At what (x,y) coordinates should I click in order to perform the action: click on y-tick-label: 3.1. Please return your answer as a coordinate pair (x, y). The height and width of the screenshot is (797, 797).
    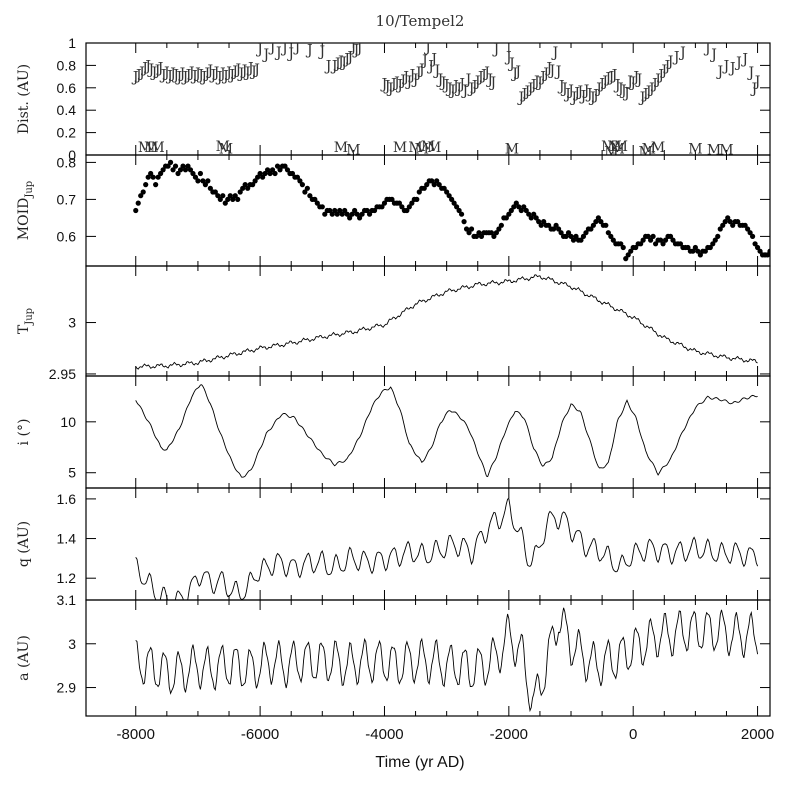
    Looking at the image, I should click on (67, 600).